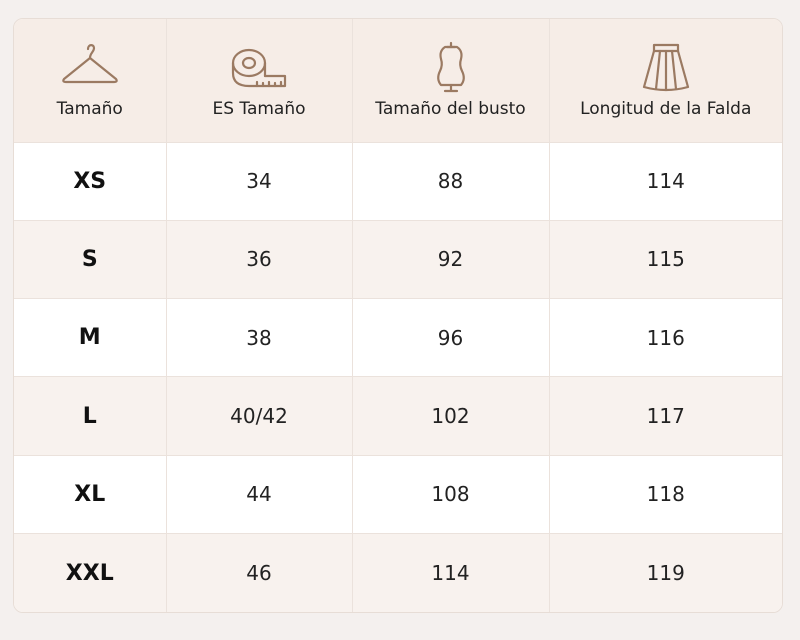  What do you see at coordinates (665, 181) in the screenshot?
I see `skirt-length-cell: 114` at bounding box center [665, 181].